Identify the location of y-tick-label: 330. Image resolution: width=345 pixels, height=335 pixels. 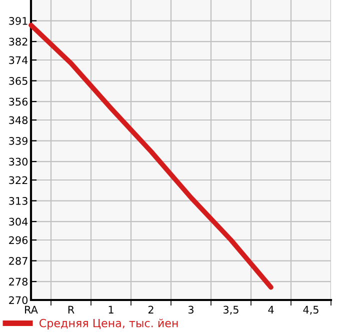
(18, 162).